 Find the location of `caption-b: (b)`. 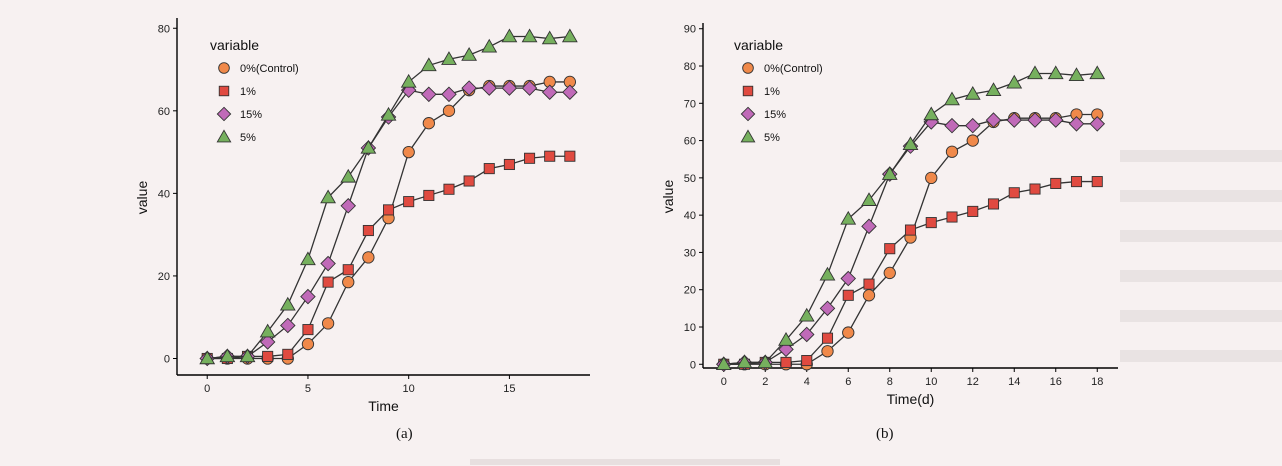

caption-b: (b) is located at coordinates (885, 434).